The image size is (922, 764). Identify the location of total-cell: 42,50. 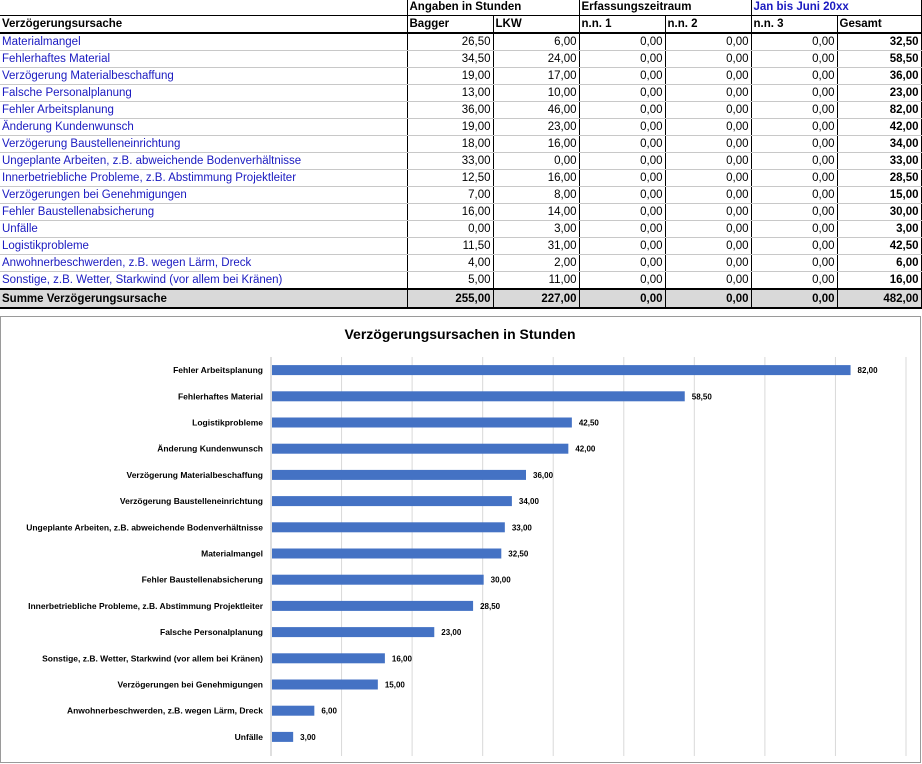
(879, 246).